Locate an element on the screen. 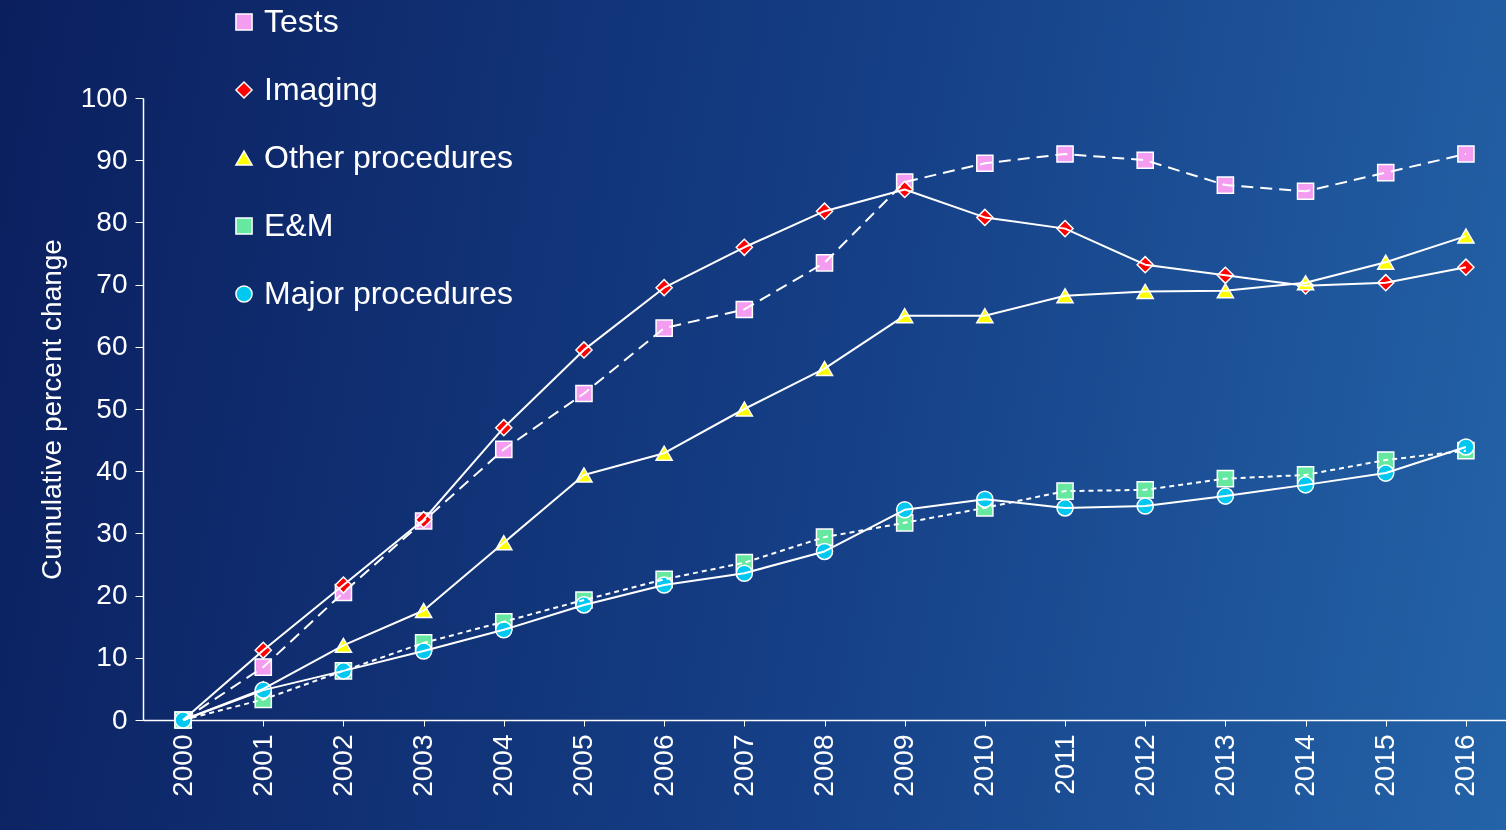 The height and width of the screenshot is (830, 1506). y-tick-label: 60 is located at coordinates (112, 346).